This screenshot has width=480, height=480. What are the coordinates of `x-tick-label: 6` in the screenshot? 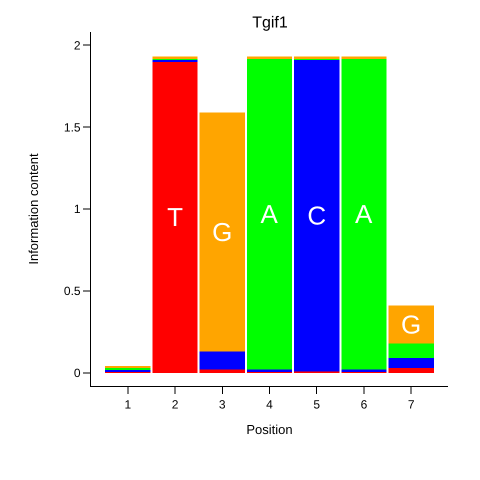 It's located at (364, 404).